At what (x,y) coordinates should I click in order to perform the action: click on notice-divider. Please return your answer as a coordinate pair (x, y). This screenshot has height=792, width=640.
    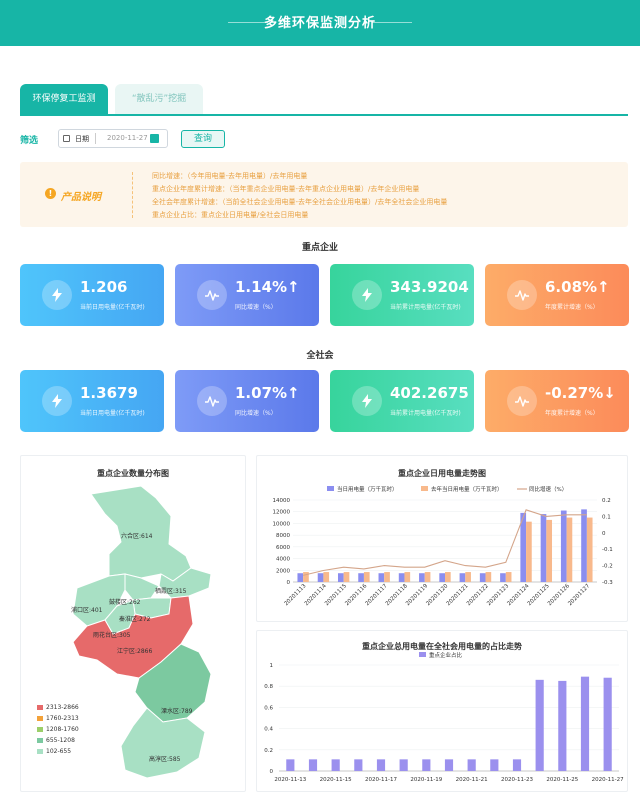
    Looking at the image, I should click on (132, 195).